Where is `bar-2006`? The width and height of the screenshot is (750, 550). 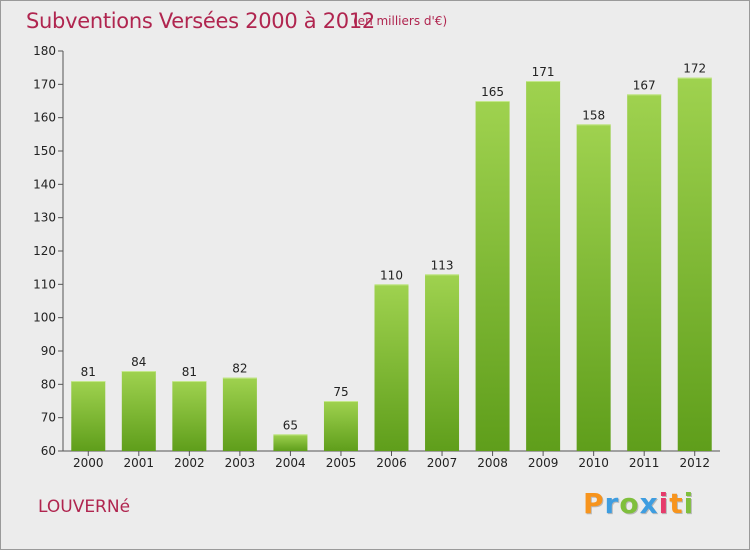 bar-2006 is located at coordinates (391, 367).